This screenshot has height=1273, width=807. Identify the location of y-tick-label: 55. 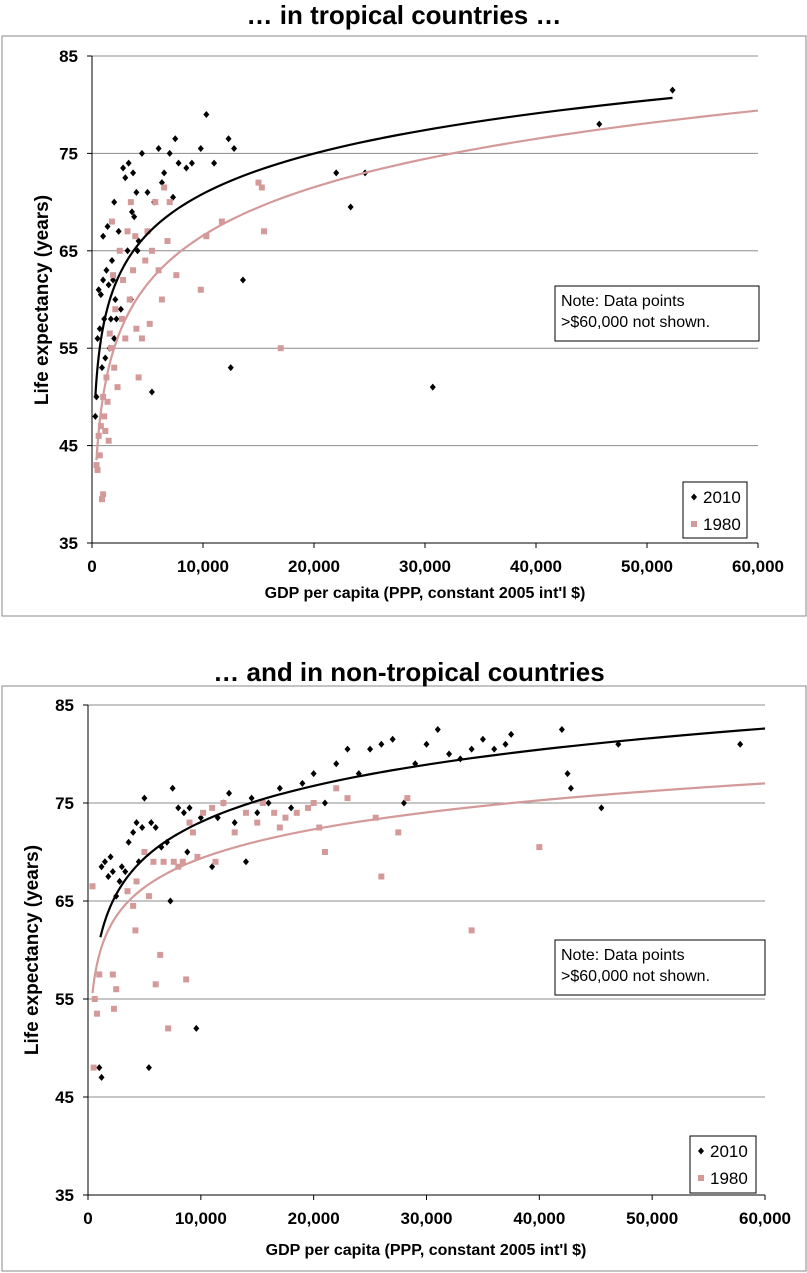
(64, 999).